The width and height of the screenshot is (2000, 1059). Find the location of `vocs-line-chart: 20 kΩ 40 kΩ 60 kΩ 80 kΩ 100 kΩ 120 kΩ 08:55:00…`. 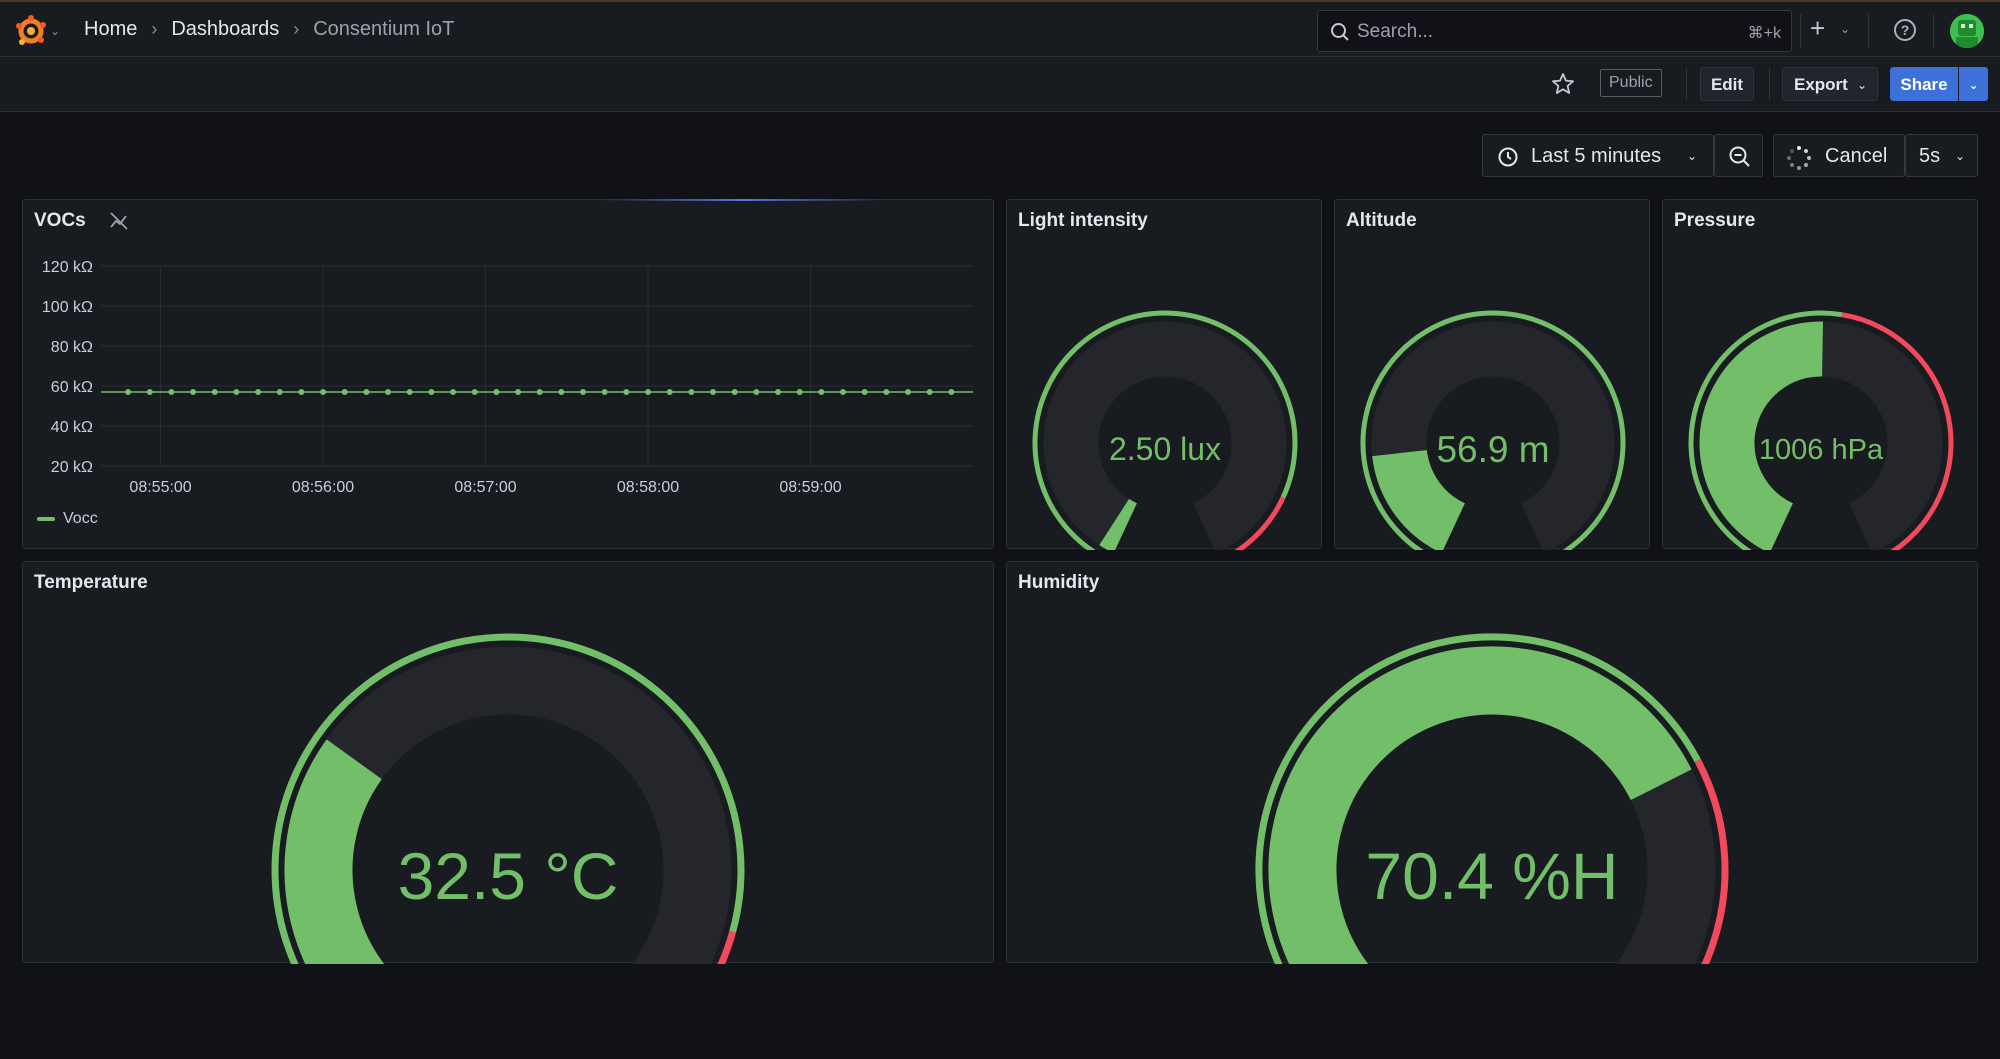

vocs-line-chart: 20 kΩ 40 kΩ 60 kΩ 80 kΩ 100 kΩ 120 kΩ 08:55:00… is located at coordinates (507, 377).